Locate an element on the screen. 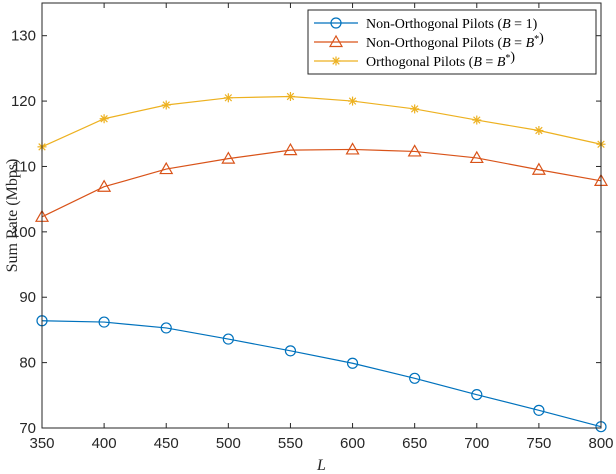  x-tick-label: 350 is located at coordinates (41, 443).